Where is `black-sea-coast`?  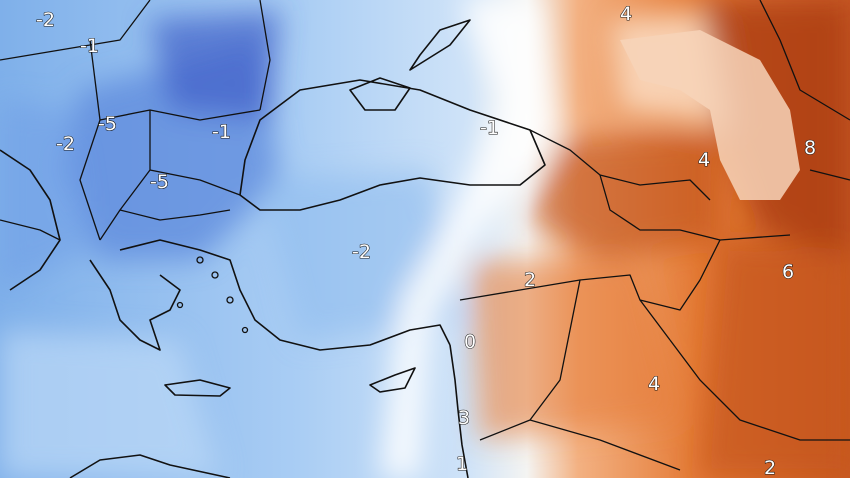 black-sea-coast is located at coordinates (392, 145).